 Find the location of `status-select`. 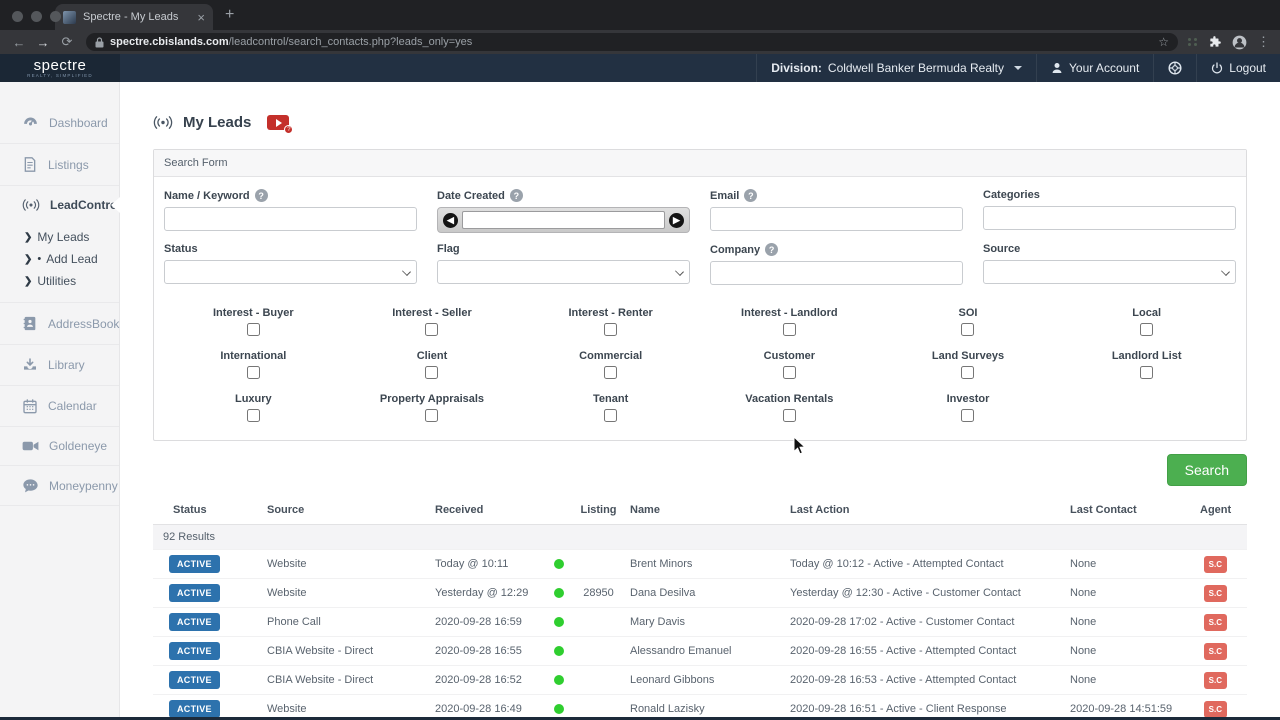

status-select is located at coordinates (290, 272).